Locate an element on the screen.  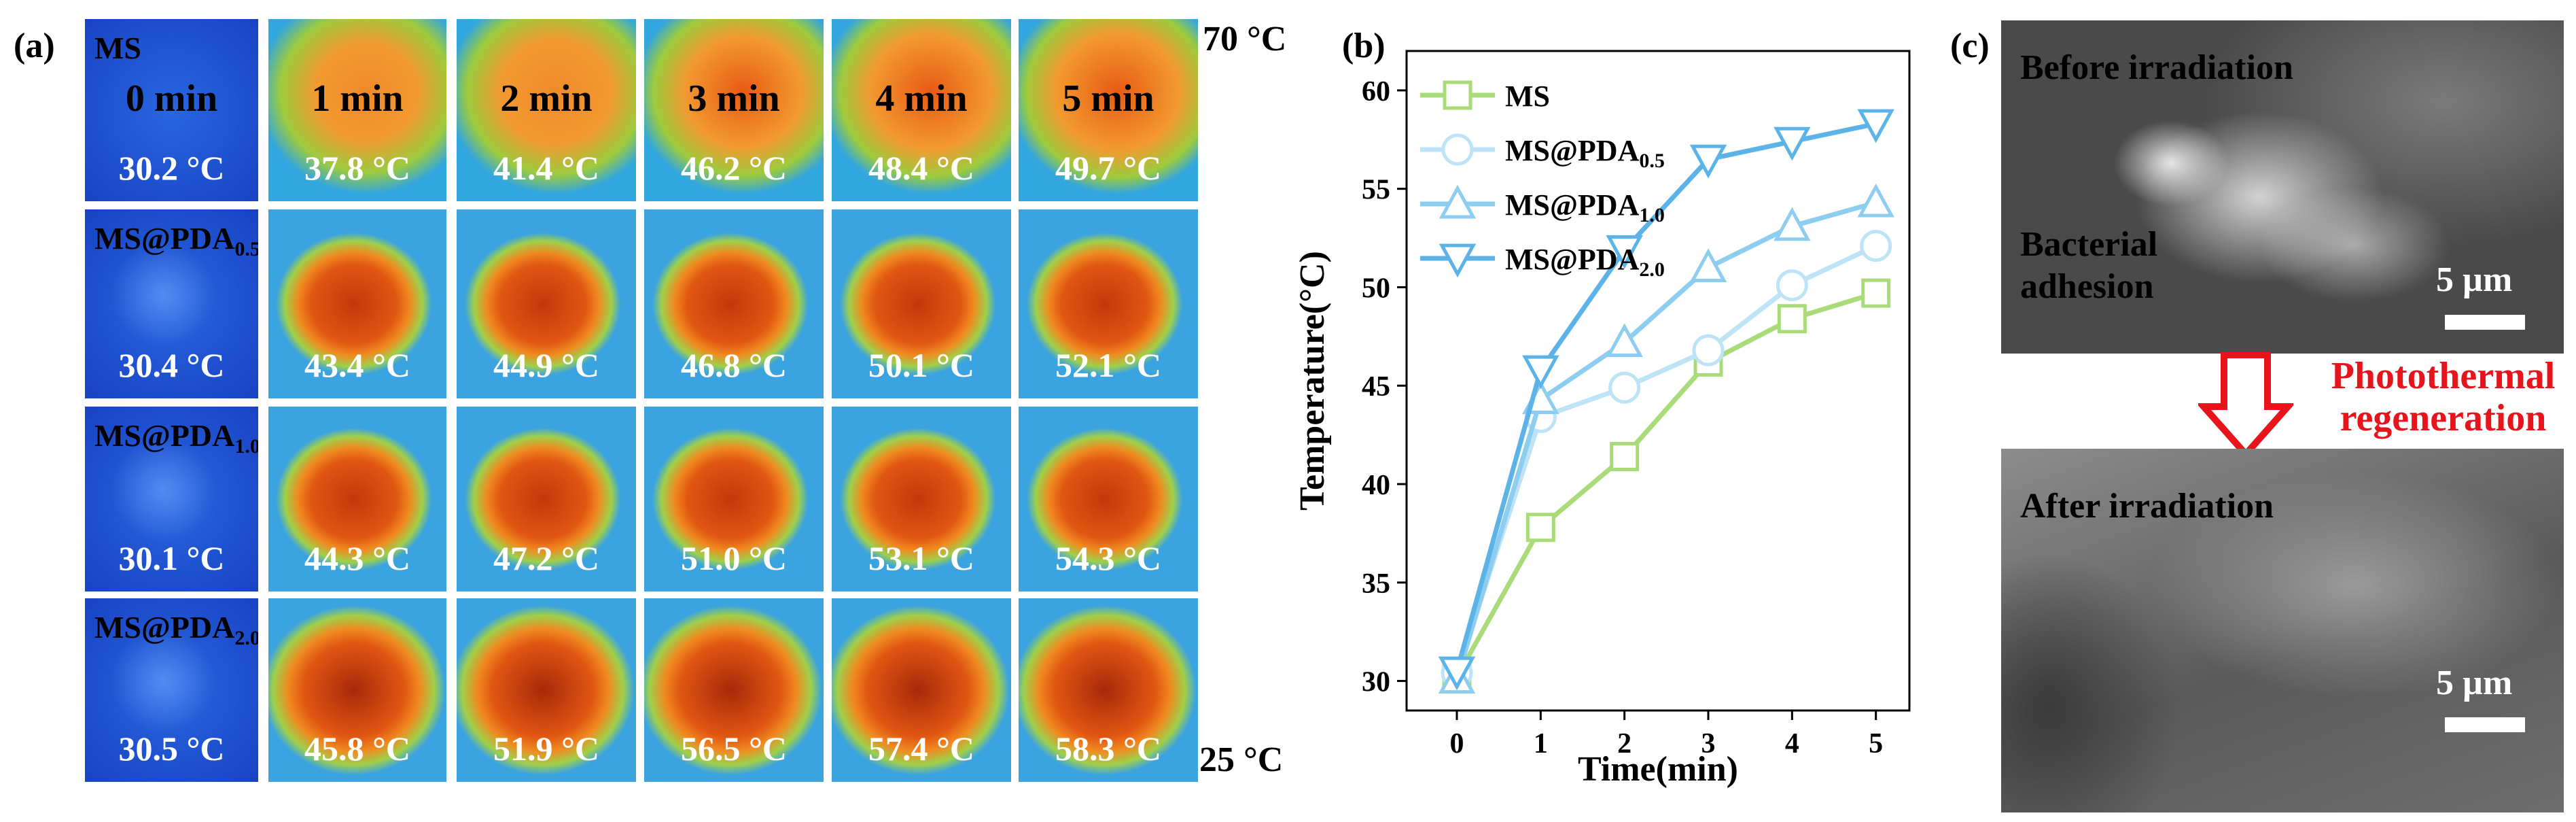
y-tick-label: 45 is located at coordinates (1376, 387).